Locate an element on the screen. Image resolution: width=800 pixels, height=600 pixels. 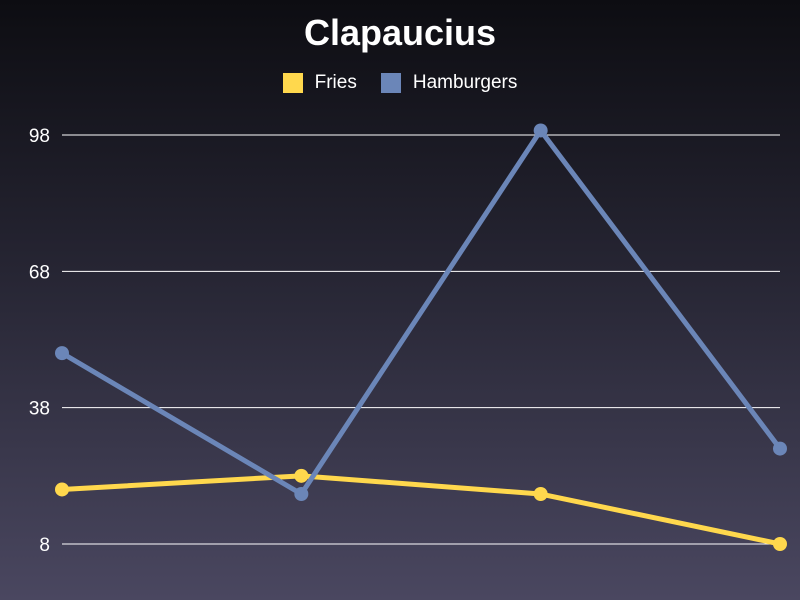
legend-item-hamburgers: Hamburgers is located at coordinates (449, 83).